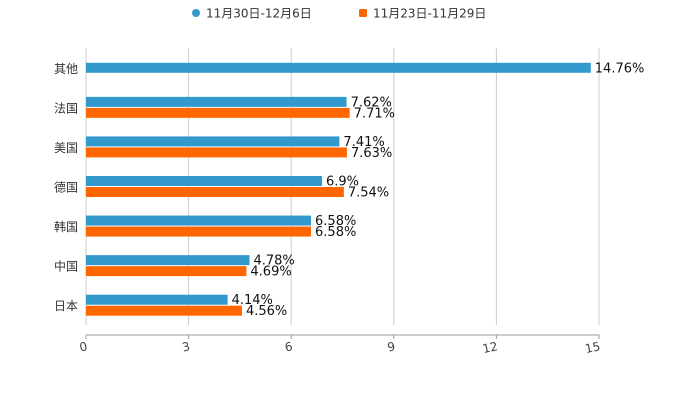  What do you see at coordinates (339, 14) in the screenshot?
I see `legend: 11月30日-12月6日 11月23日-11月29日` at bounding box center [339, 14].